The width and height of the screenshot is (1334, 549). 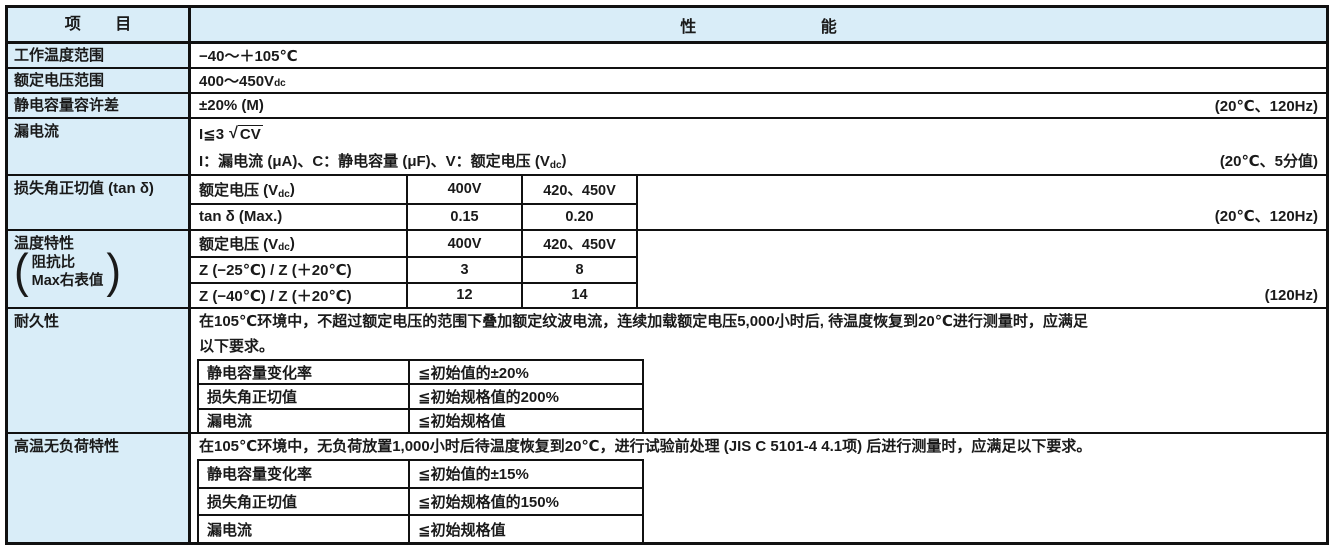 What do you see at coordinates (1291, 295) in the screenshot?
I see `measurement-condition-note: (120Hz)` at bounding box center [1291, 295].